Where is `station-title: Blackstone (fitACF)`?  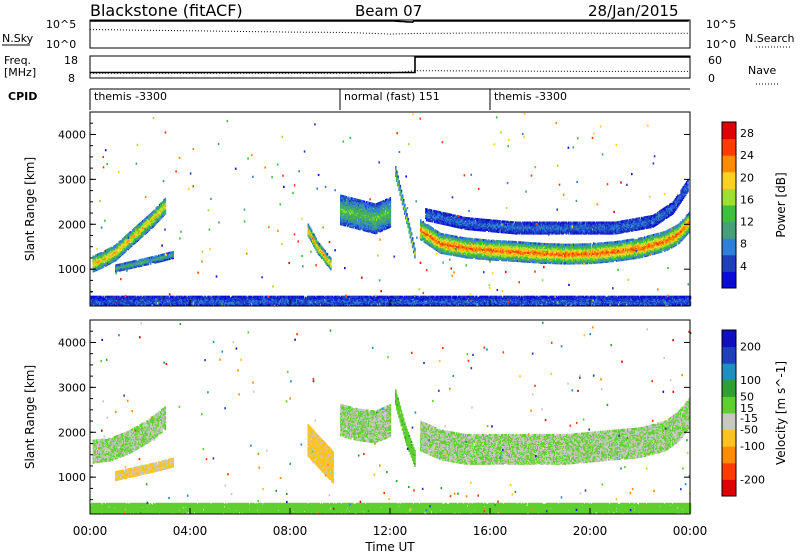 station-title: Blackstone (fitACF) is located at coordinates (166, 10).